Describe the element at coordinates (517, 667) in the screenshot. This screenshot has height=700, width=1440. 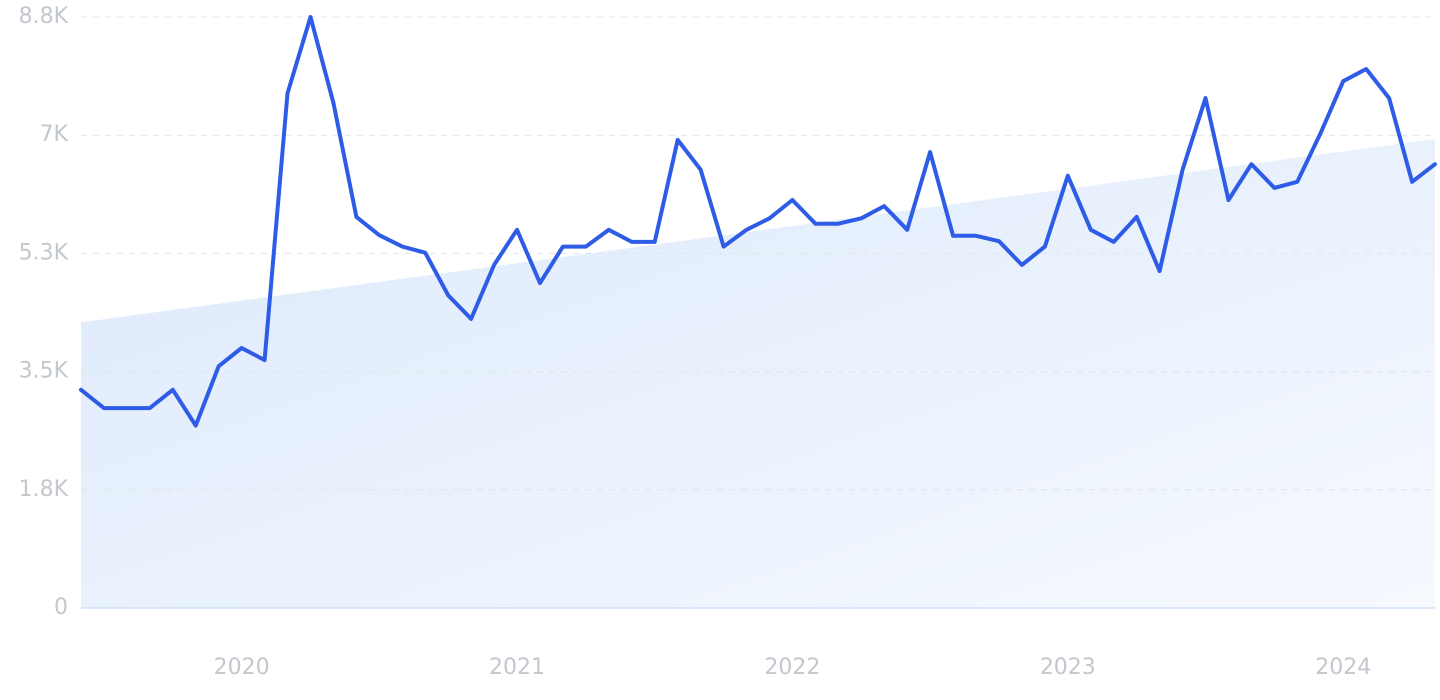
I see `x-tick-label: 2021` at that location.